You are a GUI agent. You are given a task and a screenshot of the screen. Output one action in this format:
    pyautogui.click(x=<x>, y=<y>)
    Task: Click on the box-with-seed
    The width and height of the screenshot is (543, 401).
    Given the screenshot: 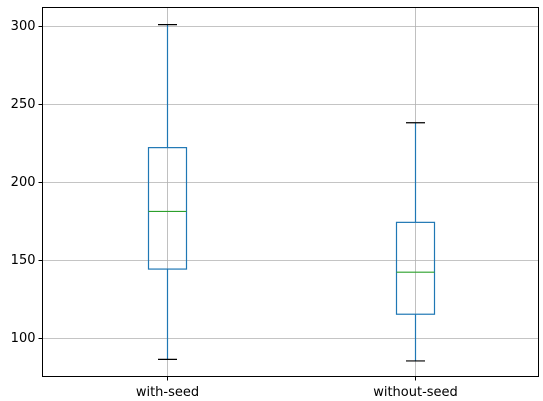 What is the action you would take?
    pyautogui.click(x=167, y=192)
    